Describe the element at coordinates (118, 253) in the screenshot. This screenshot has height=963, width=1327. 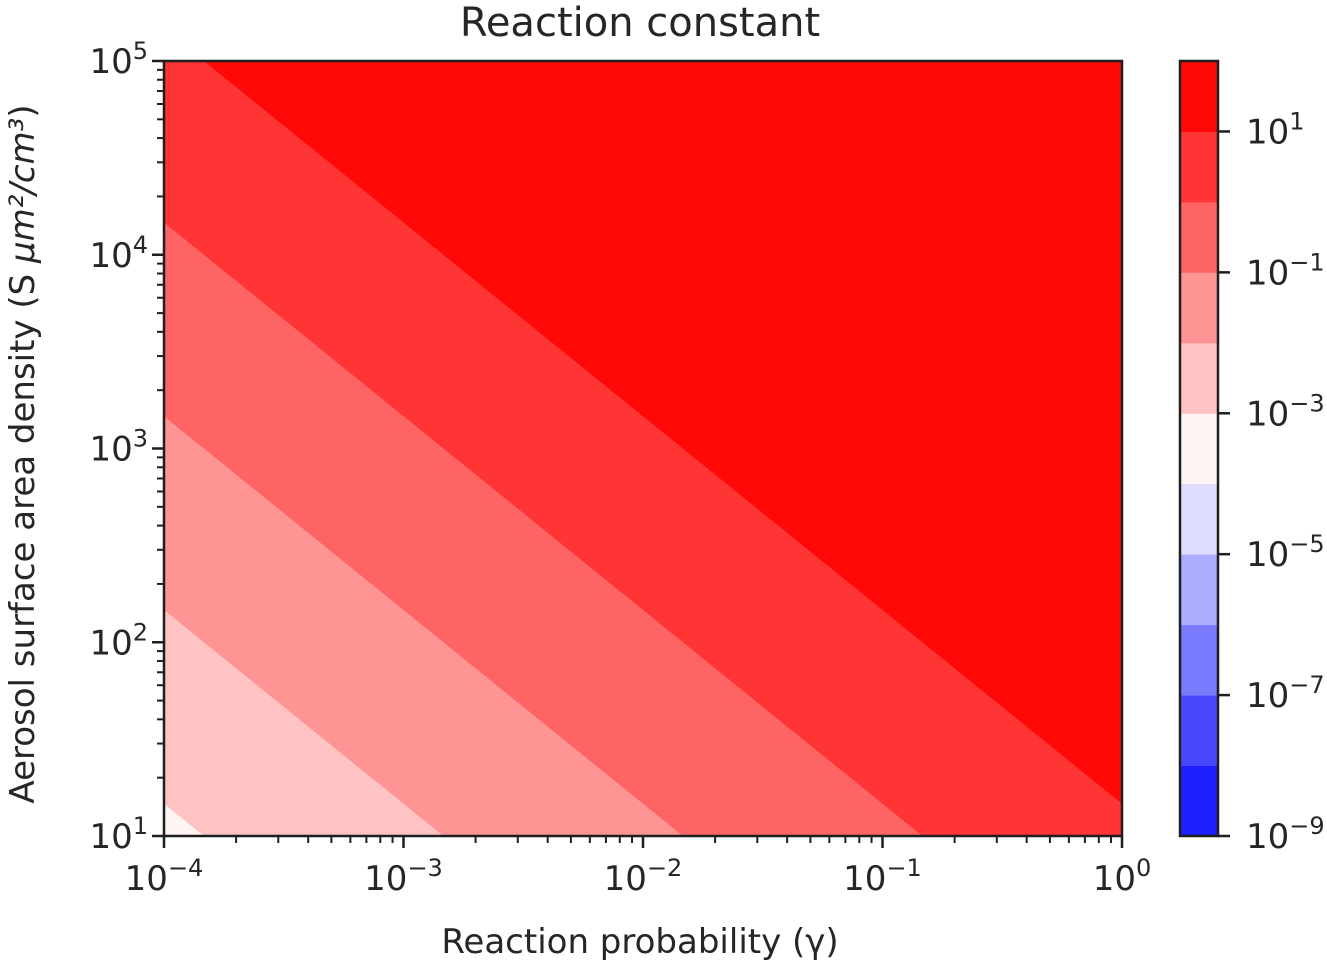
I see `y-tick-label: 10⁴` at that location.